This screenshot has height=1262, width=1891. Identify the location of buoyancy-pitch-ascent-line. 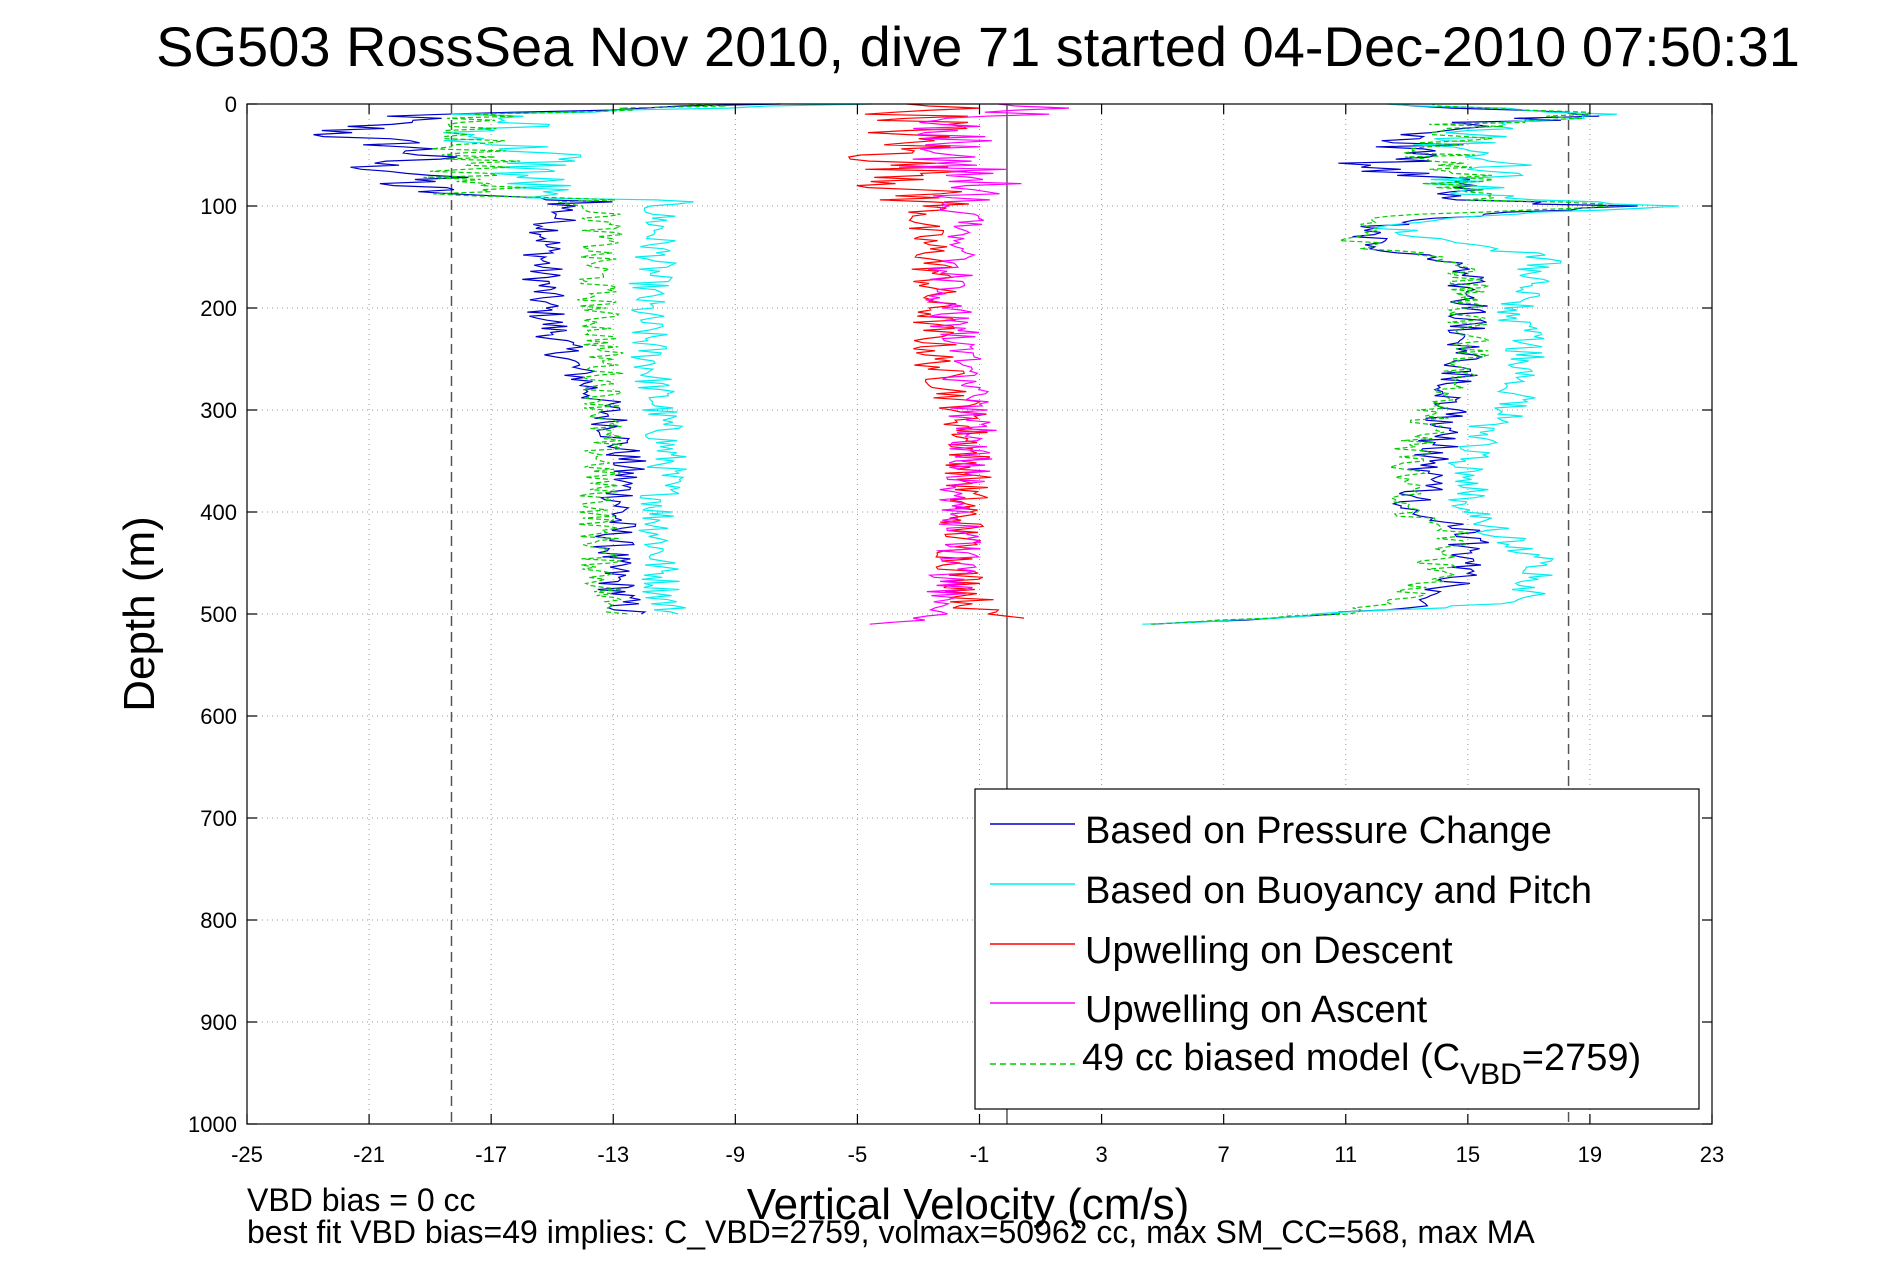
(1411, 364).